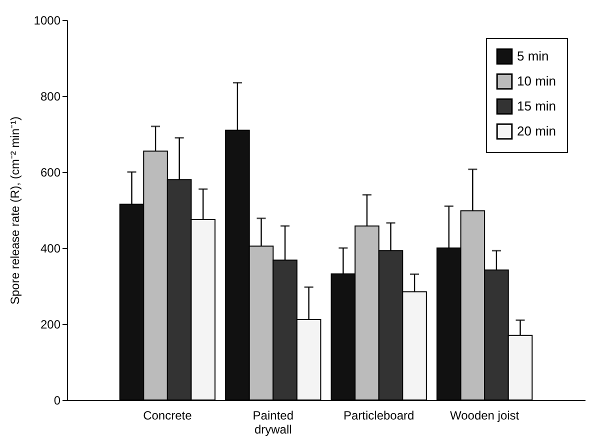  Describe the element at coordinates (379, 415) in the screenshot. I see `x-tick-label: Particleboard` at that location.